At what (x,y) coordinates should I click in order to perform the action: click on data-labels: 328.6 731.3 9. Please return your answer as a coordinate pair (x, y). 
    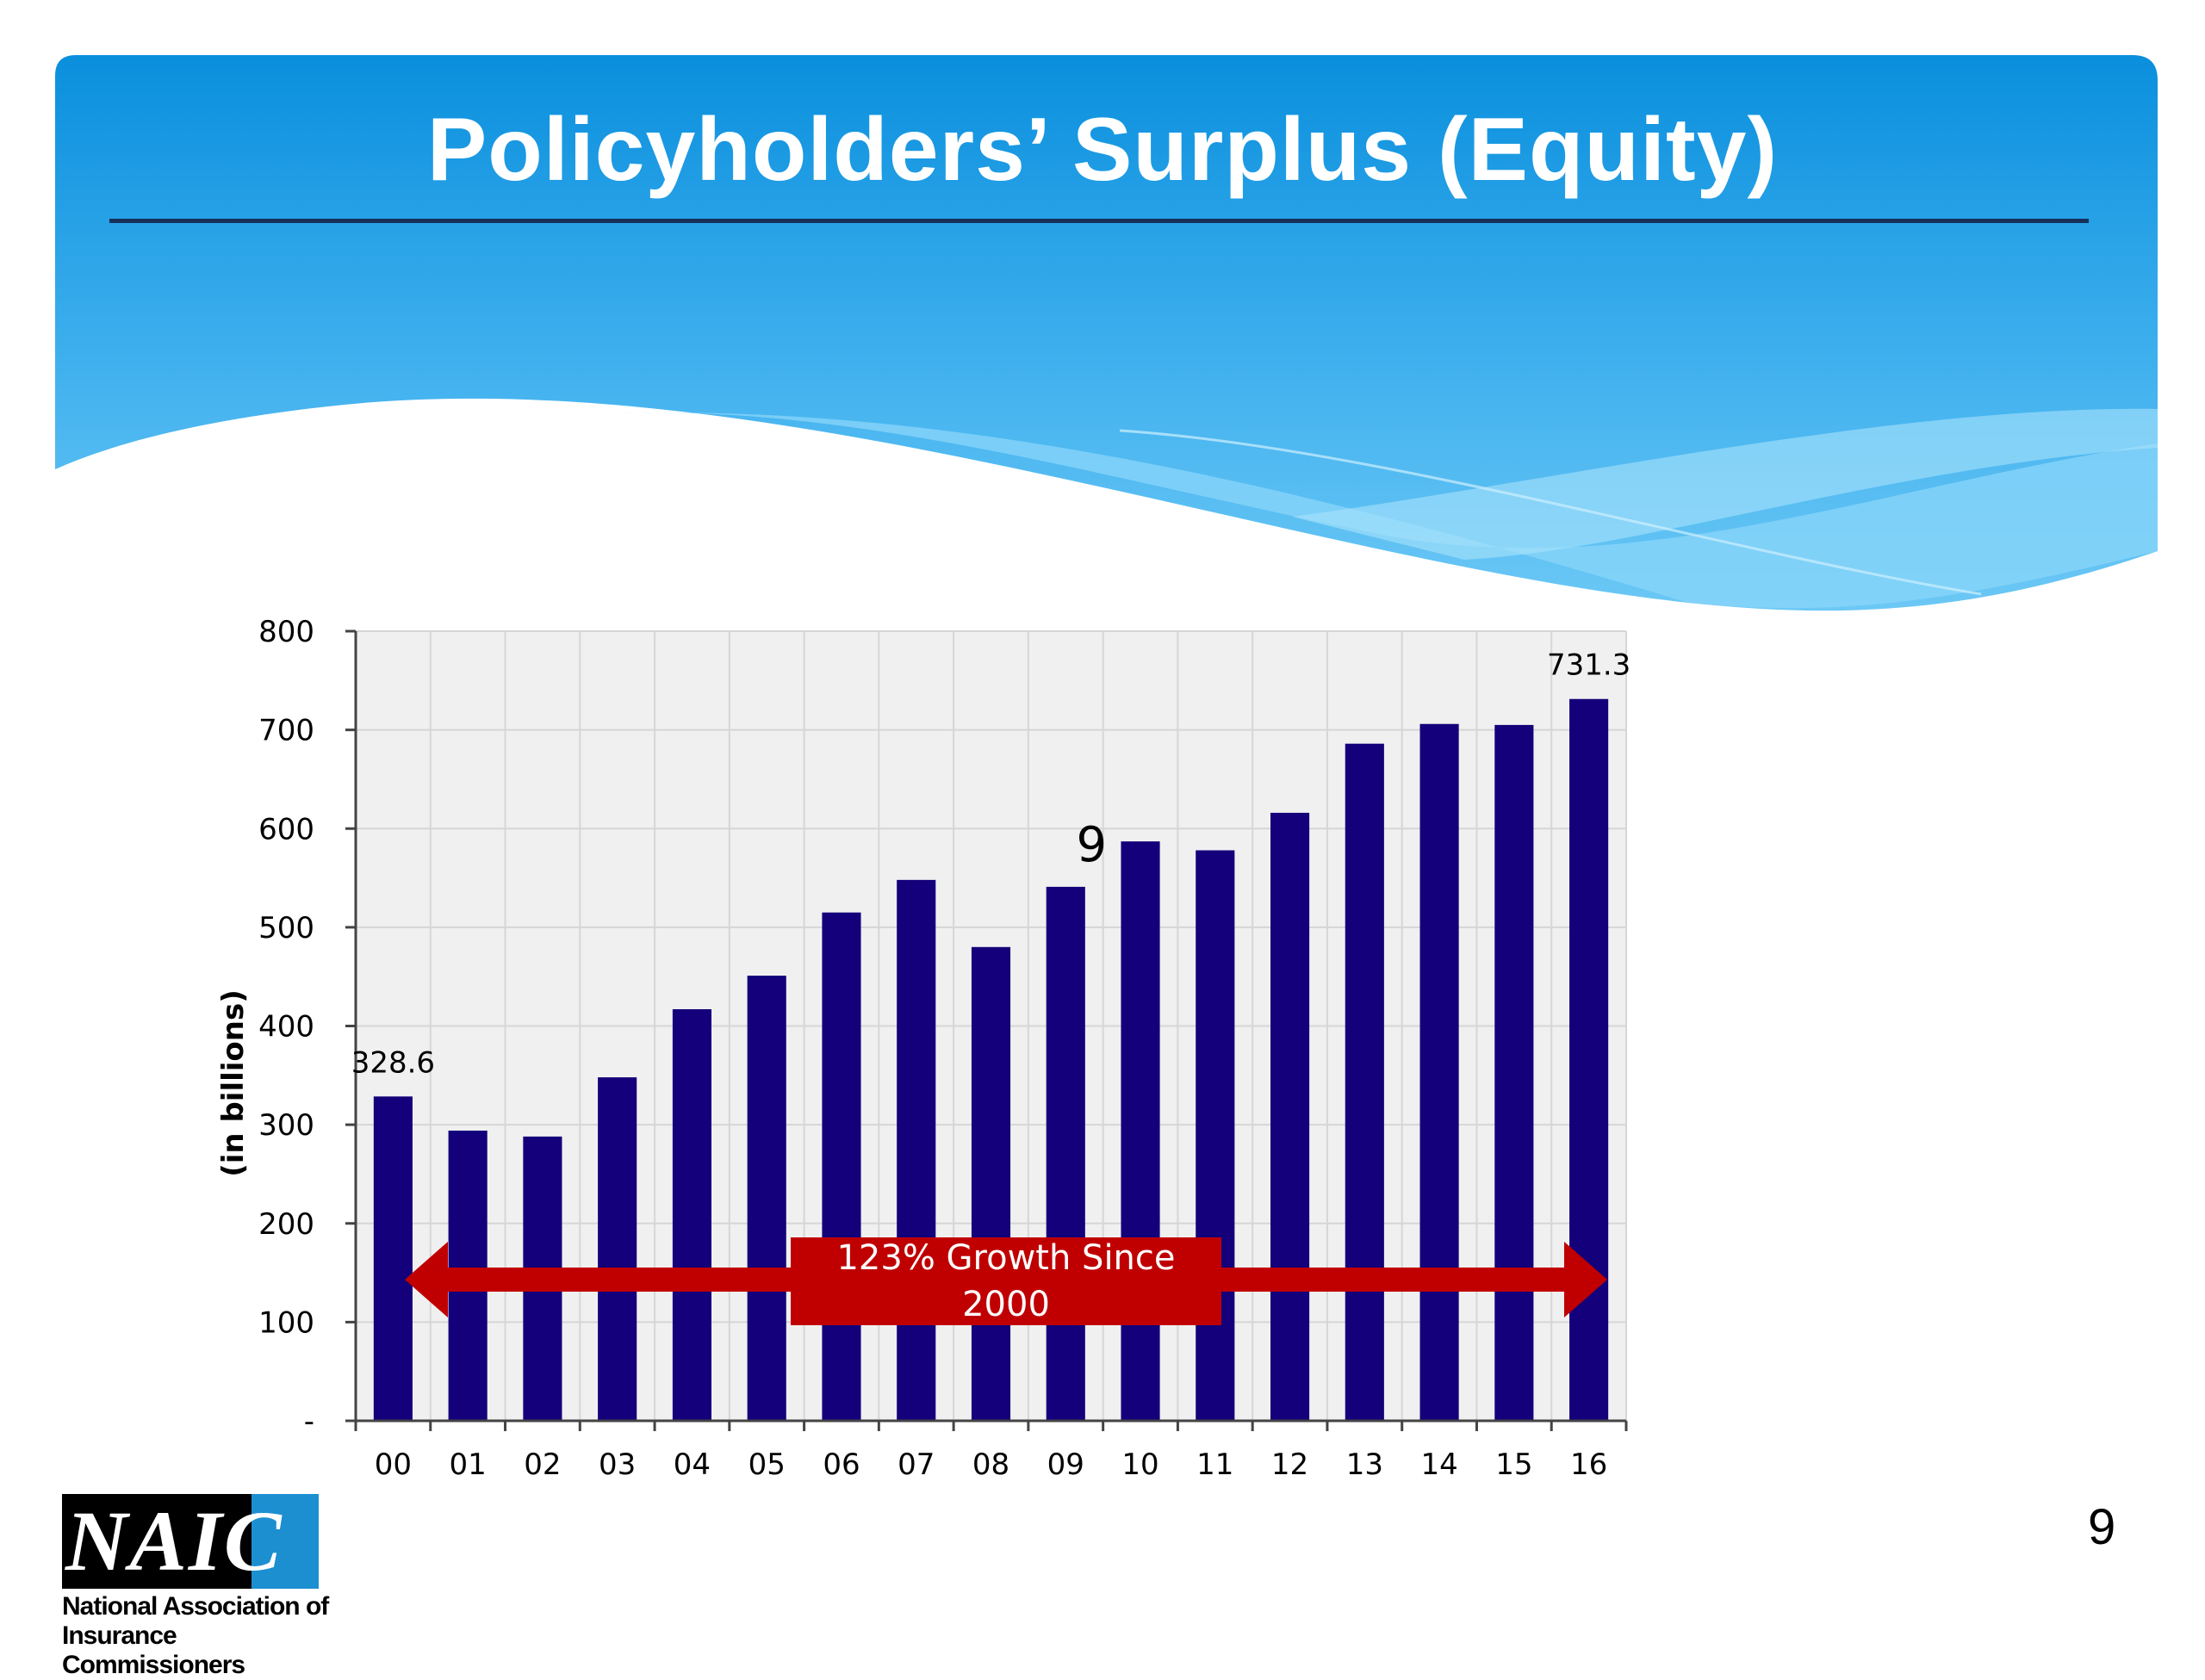
    Looking at the image, I should click on (991, 865).